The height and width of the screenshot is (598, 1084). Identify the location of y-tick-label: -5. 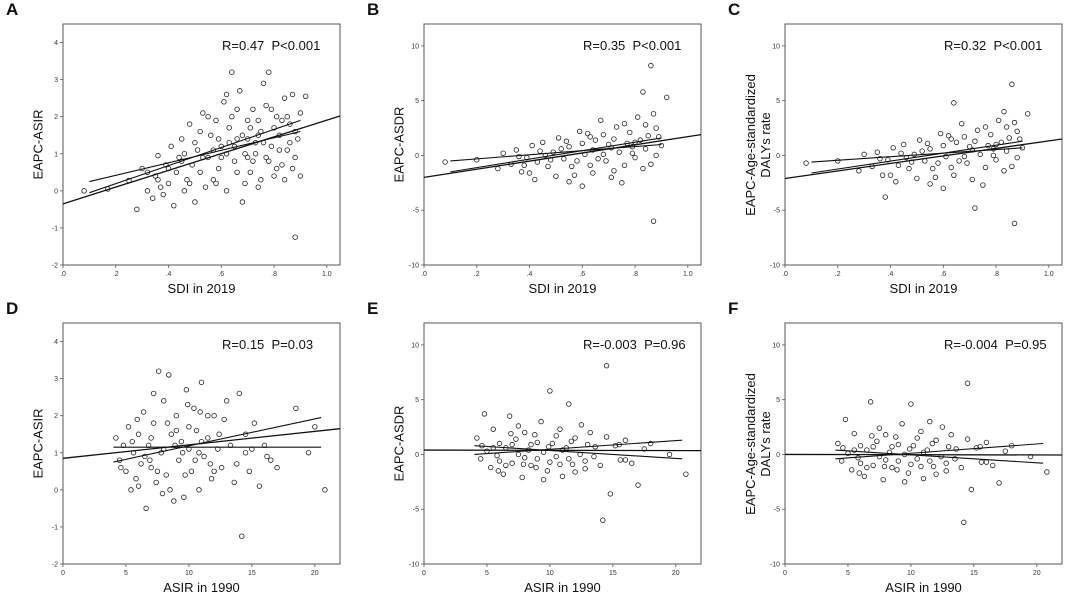
(416, 510).